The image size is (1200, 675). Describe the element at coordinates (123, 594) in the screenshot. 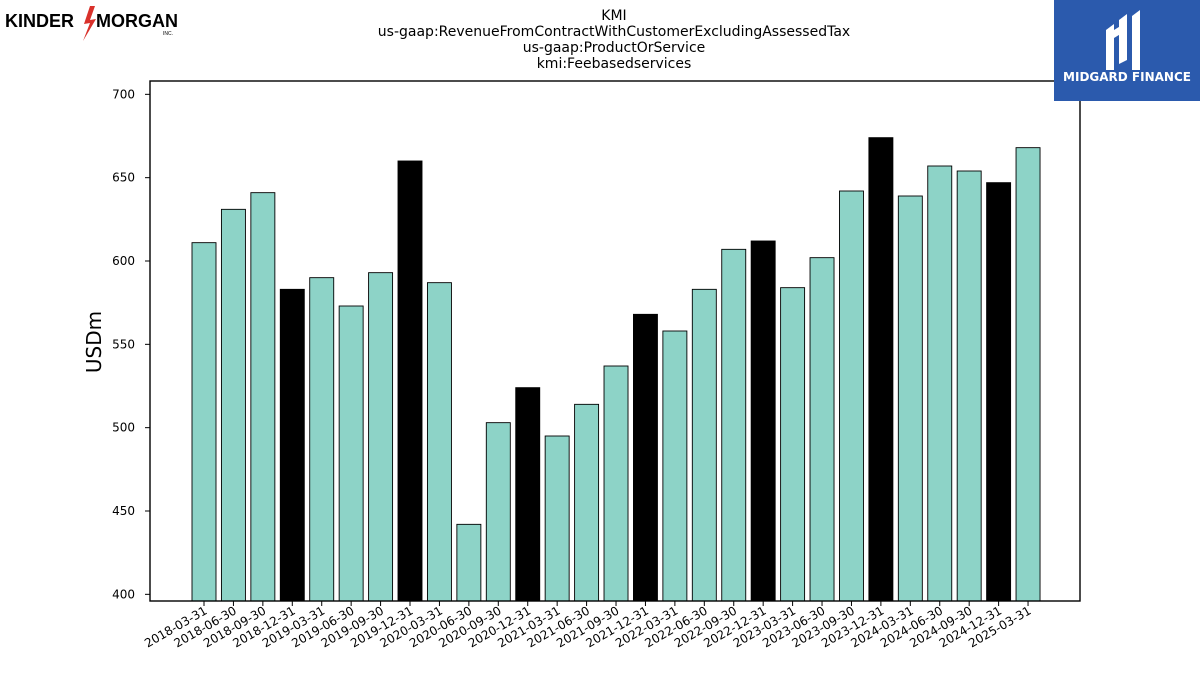

I see `y-tick-label: 400` at that location.